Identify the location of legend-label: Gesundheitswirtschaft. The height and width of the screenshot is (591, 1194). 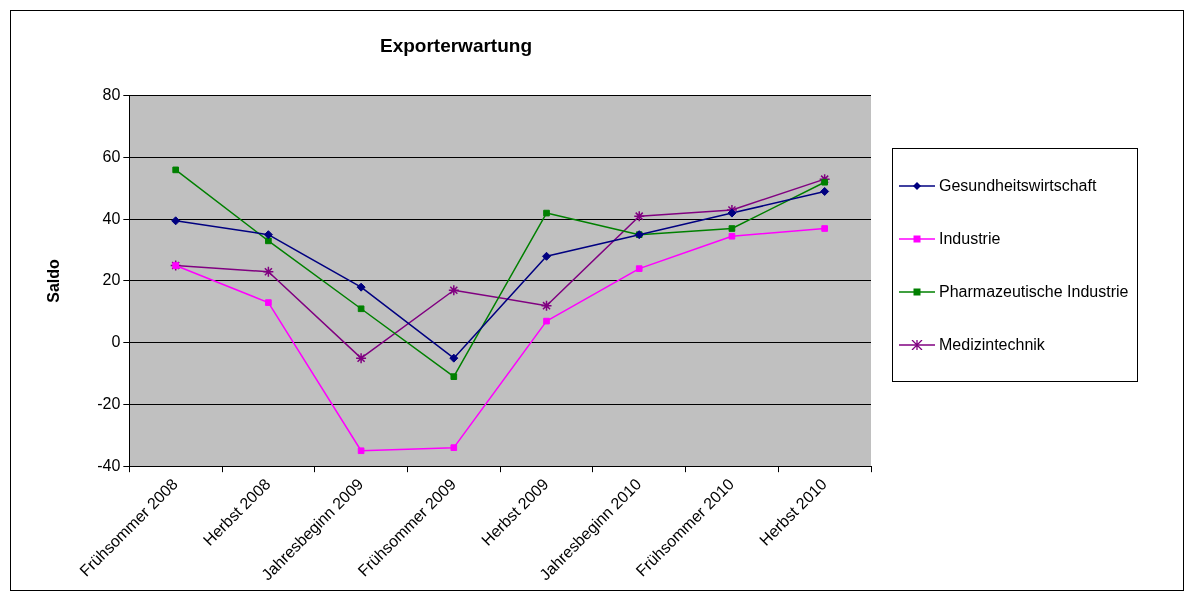
(1018, 185).